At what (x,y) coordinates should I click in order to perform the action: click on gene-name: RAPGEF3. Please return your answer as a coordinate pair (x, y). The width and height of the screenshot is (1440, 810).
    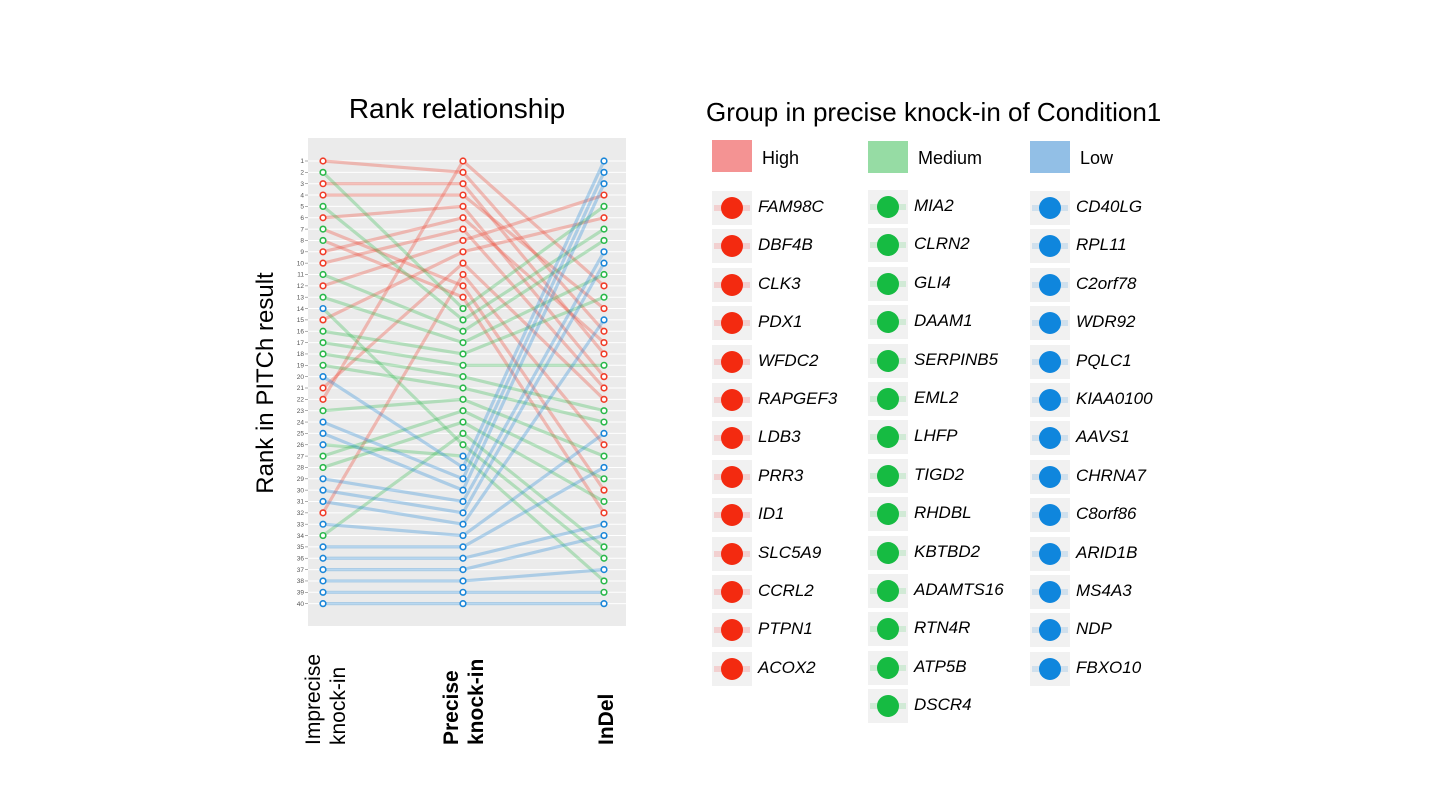
    Looking at the image, I should click on (798, 398).